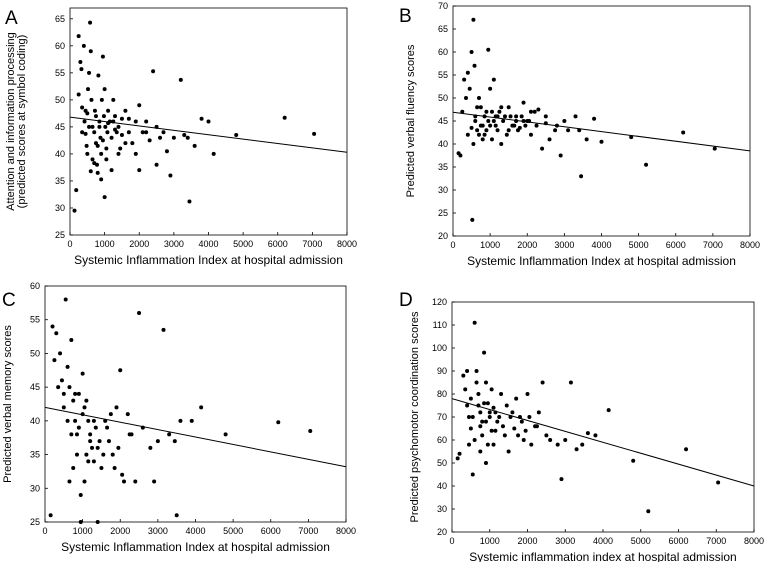  I want to click on y-tick-label: 20, so click(443, 236).